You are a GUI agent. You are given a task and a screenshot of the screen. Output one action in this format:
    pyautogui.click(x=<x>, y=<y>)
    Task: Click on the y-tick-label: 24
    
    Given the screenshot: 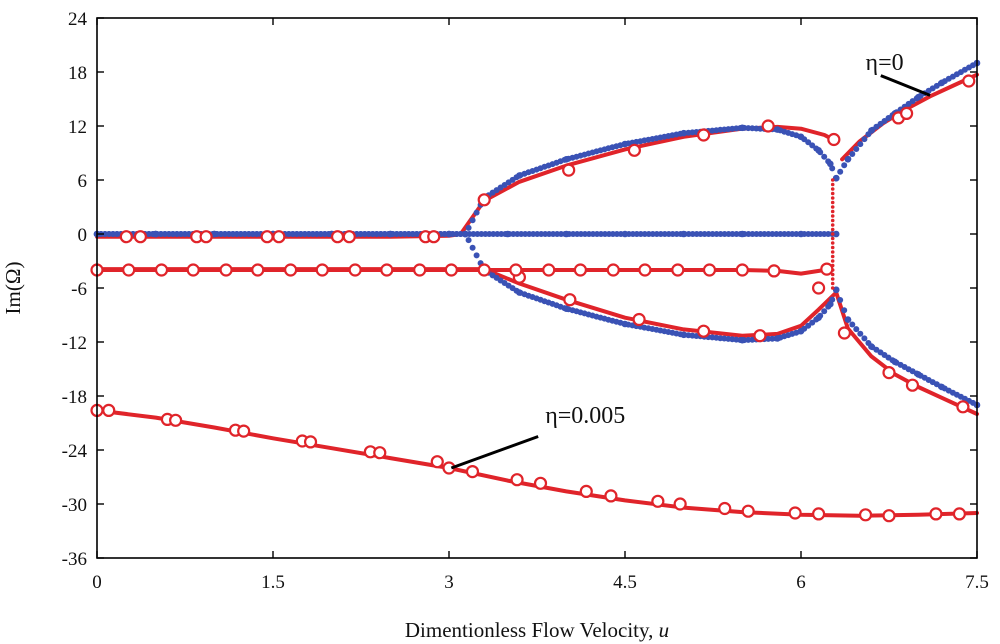 What is the action you would take?
    pyautogui.click(x=78, y=19)
    